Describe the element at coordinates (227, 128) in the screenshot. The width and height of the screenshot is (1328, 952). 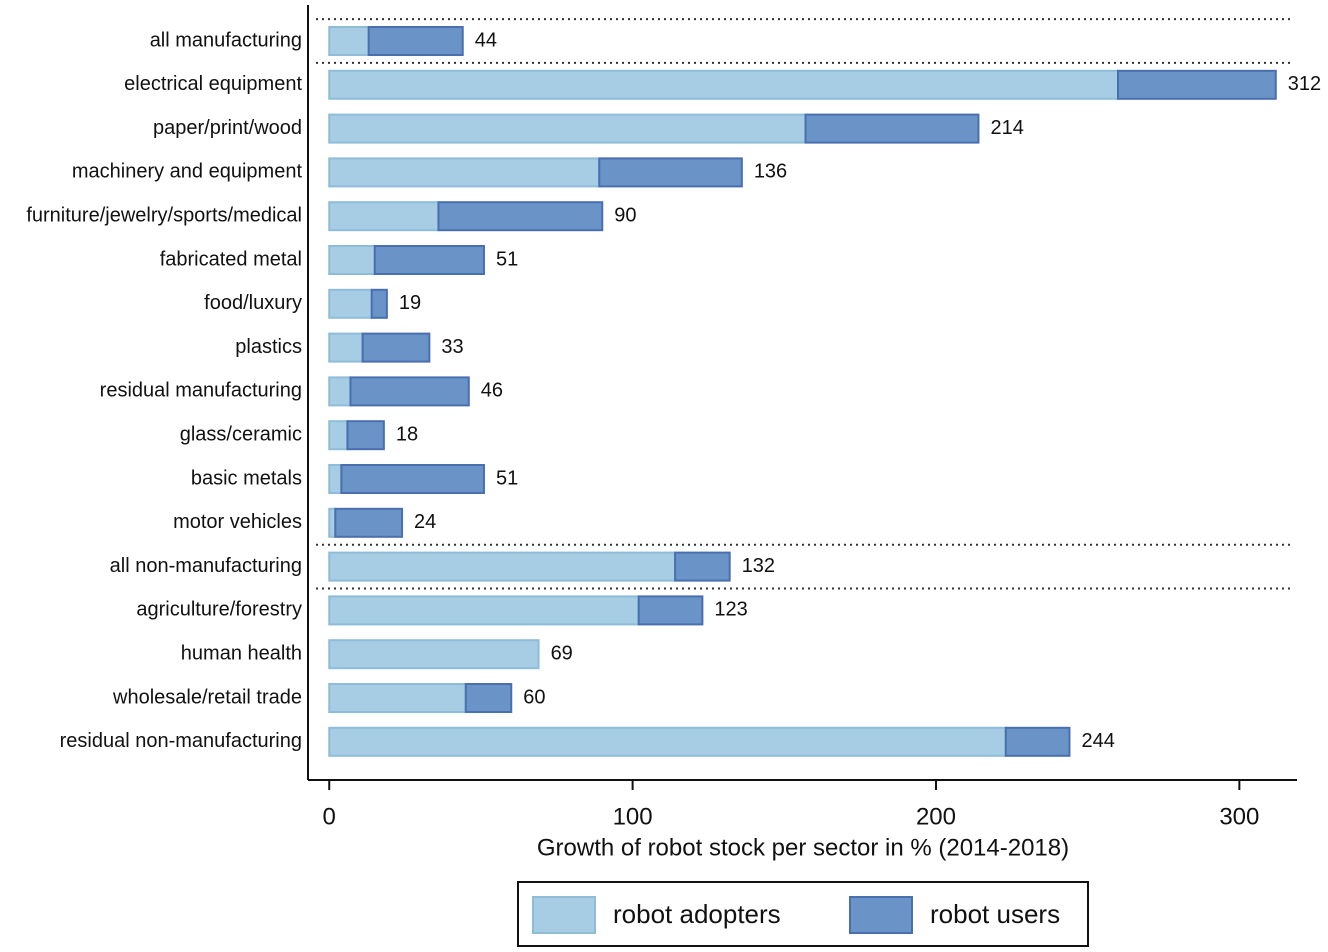
I see `y-tick-label: paper/print/wood` at that location.